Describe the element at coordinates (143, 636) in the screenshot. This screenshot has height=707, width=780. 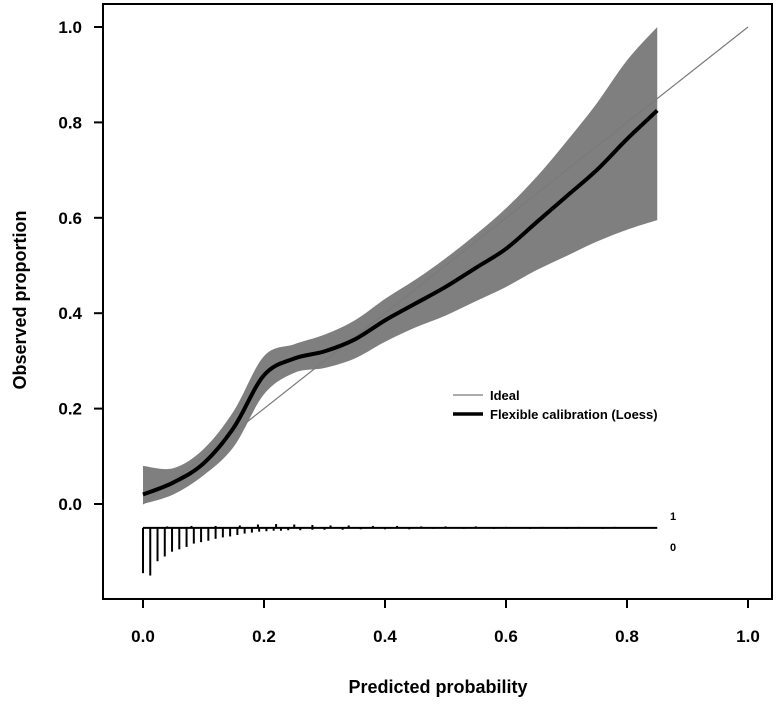
I see `x-tick-label: 0.0` at that location.